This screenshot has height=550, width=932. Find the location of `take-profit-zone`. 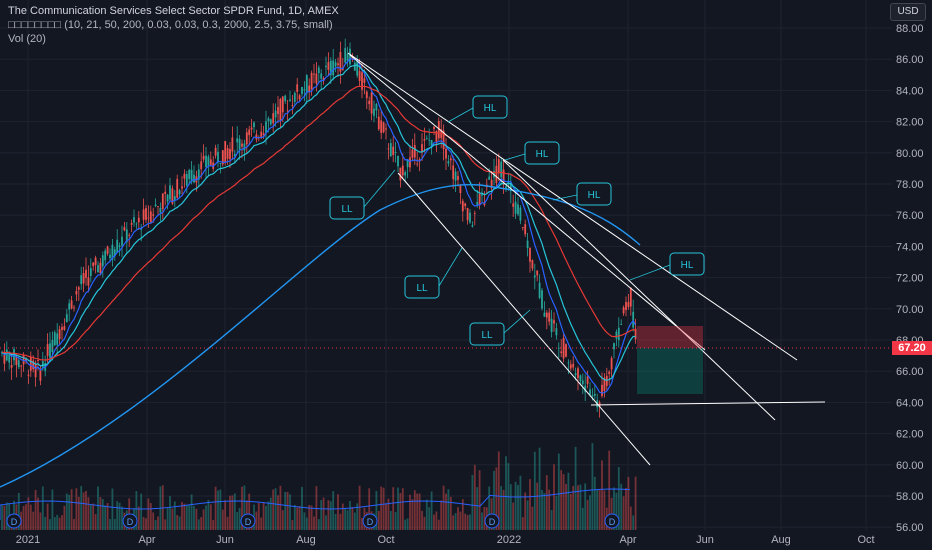

take-profit-zone is located at coordinates (670, 371).